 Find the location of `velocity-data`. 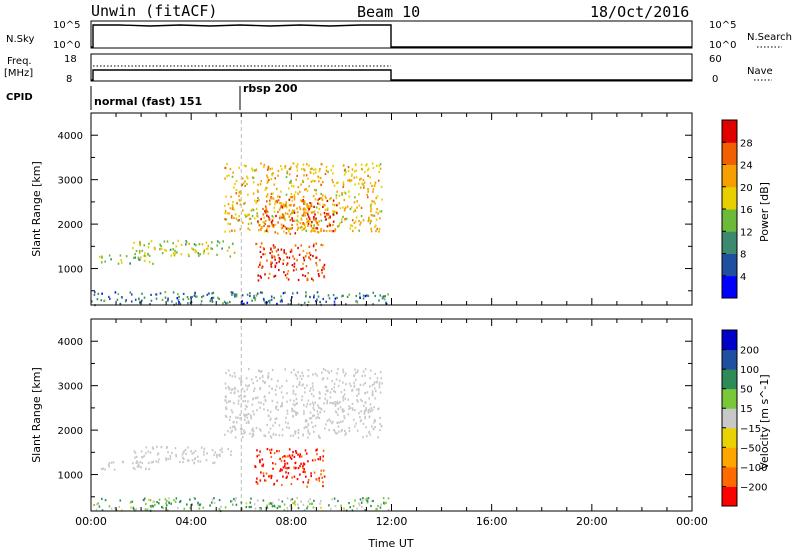

velocity-data is located at coordinates (241, 416).